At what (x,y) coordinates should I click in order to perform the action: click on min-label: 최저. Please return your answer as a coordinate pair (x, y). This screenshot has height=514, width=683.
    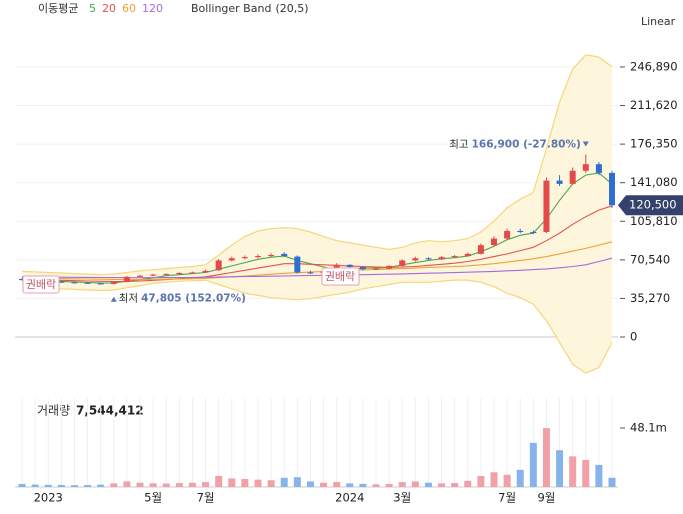
    Looking at the image, I should click on (128, 299).